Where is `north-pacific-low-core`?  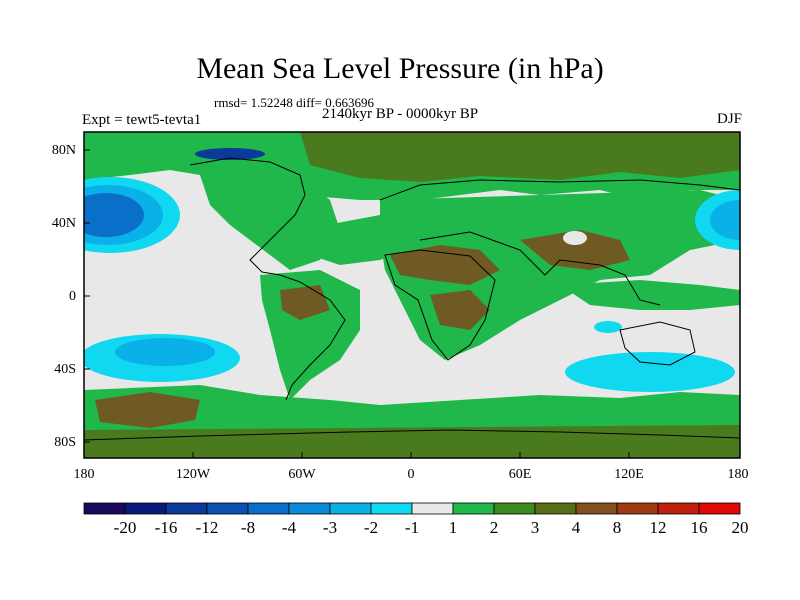
north-pacific-low-core is located at coordinates (114, 215).